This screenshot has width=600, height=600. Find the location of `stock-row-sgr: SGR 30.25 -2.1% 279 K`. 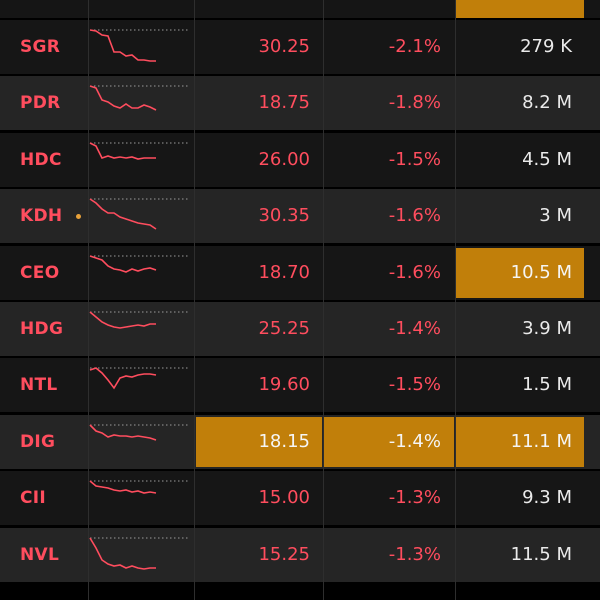

stock-row-sgr: SGR 30.25 -2.1% 279 K is located at coordinates (300, 47).